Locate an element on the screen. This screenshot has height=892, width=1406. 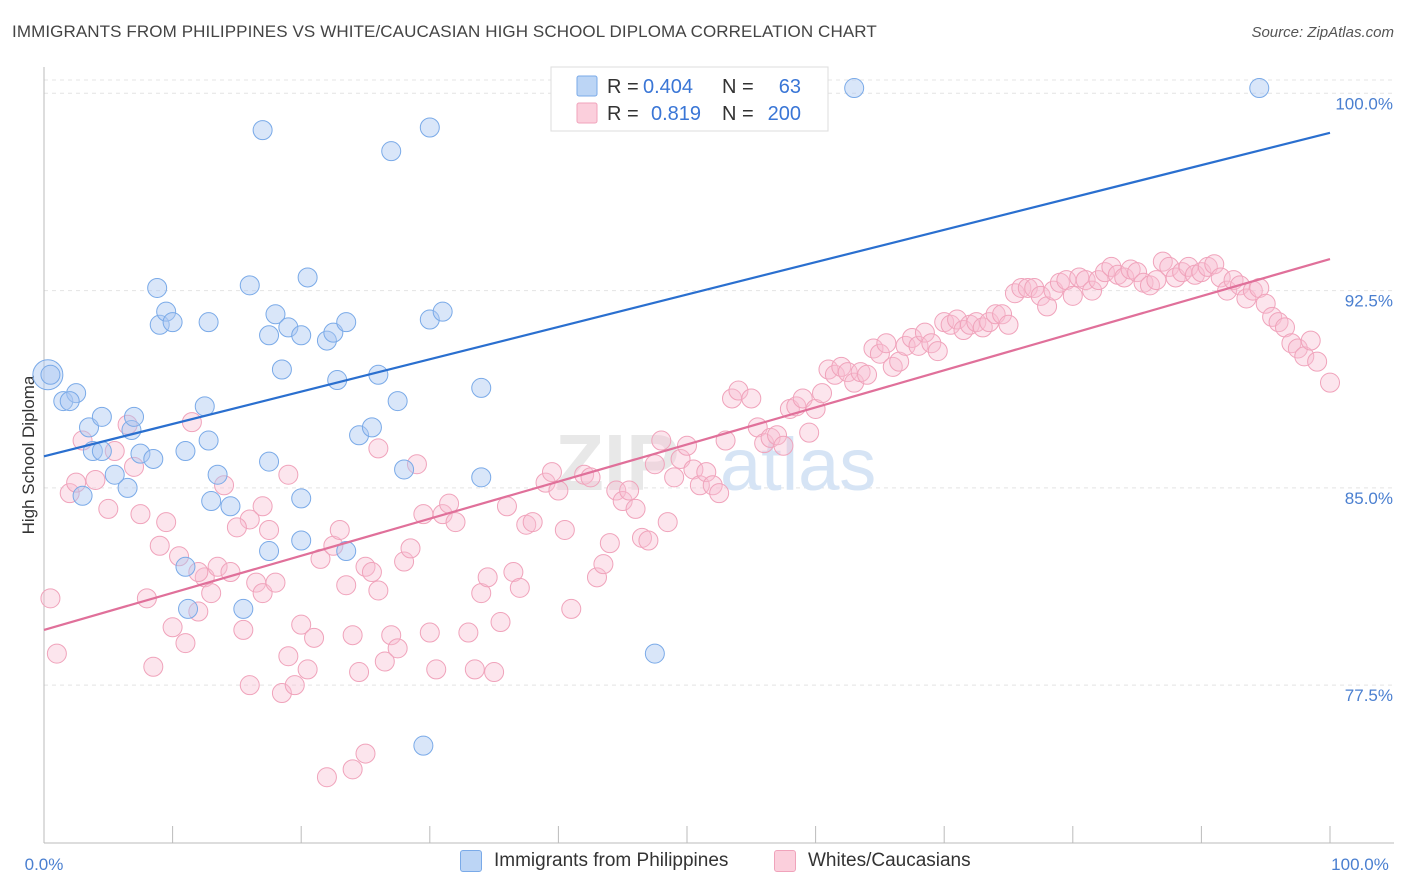
bottom-legend-swatch-pink is located at coordinates (785, 861).